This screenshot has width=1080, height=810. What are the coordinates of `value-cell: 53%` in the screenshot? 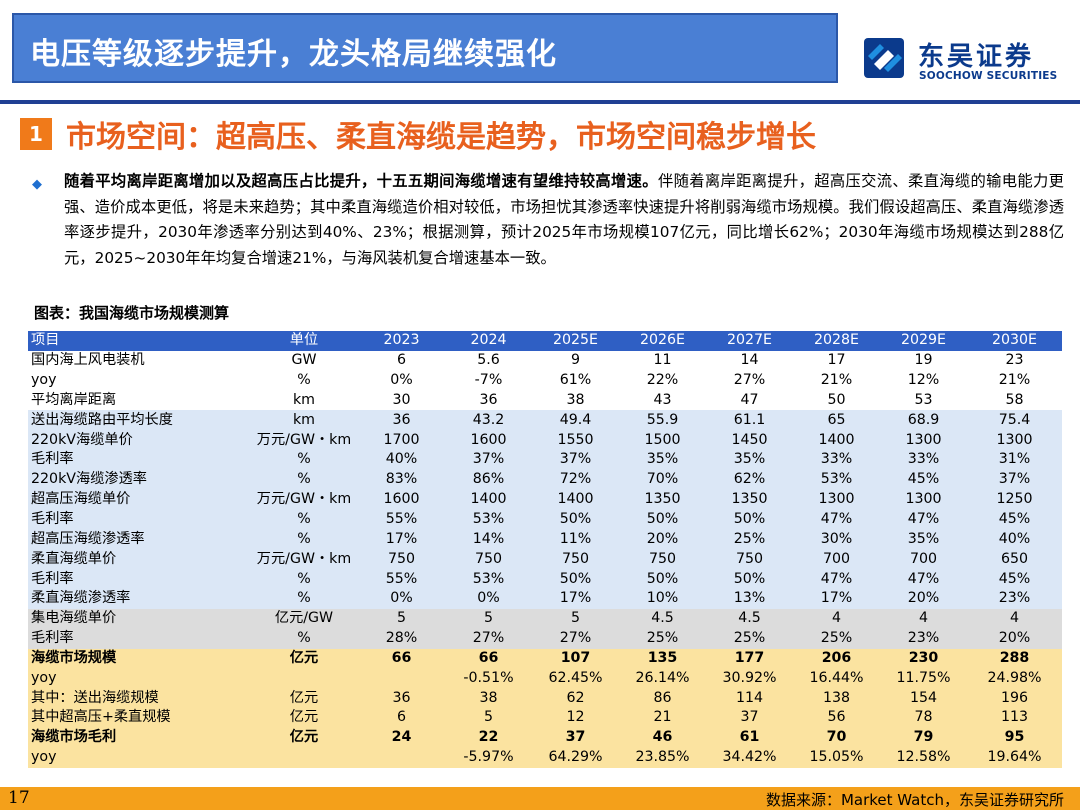 It's located at (836, 479).